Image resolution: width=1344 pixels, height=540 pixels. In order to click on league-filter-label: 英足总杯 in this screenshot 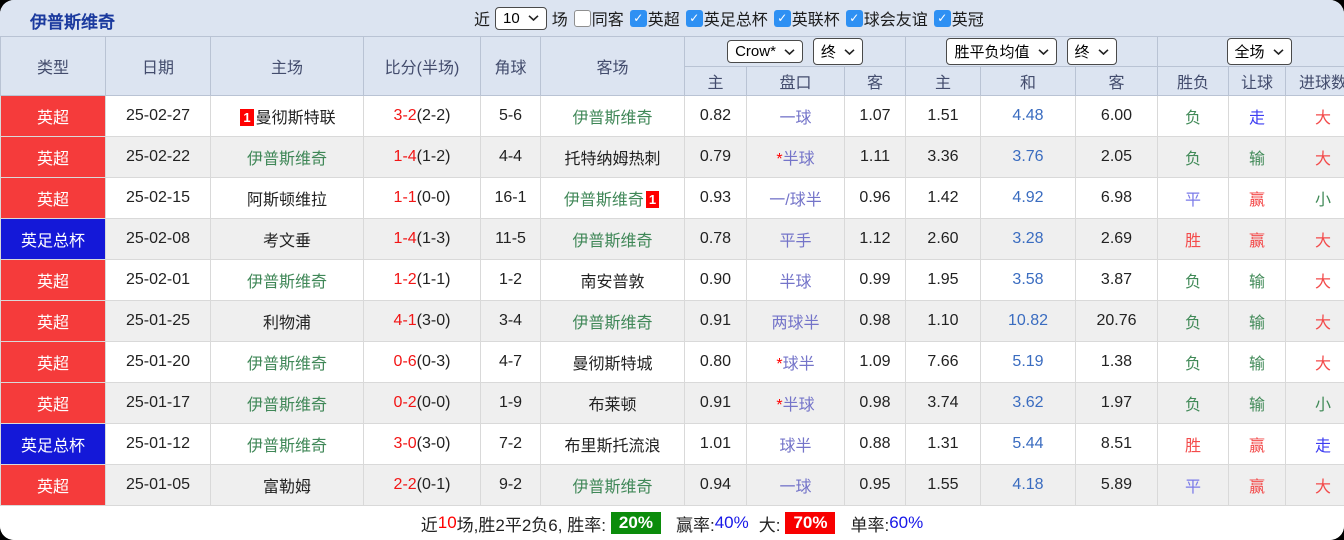, I will do `click(735, 20)`.